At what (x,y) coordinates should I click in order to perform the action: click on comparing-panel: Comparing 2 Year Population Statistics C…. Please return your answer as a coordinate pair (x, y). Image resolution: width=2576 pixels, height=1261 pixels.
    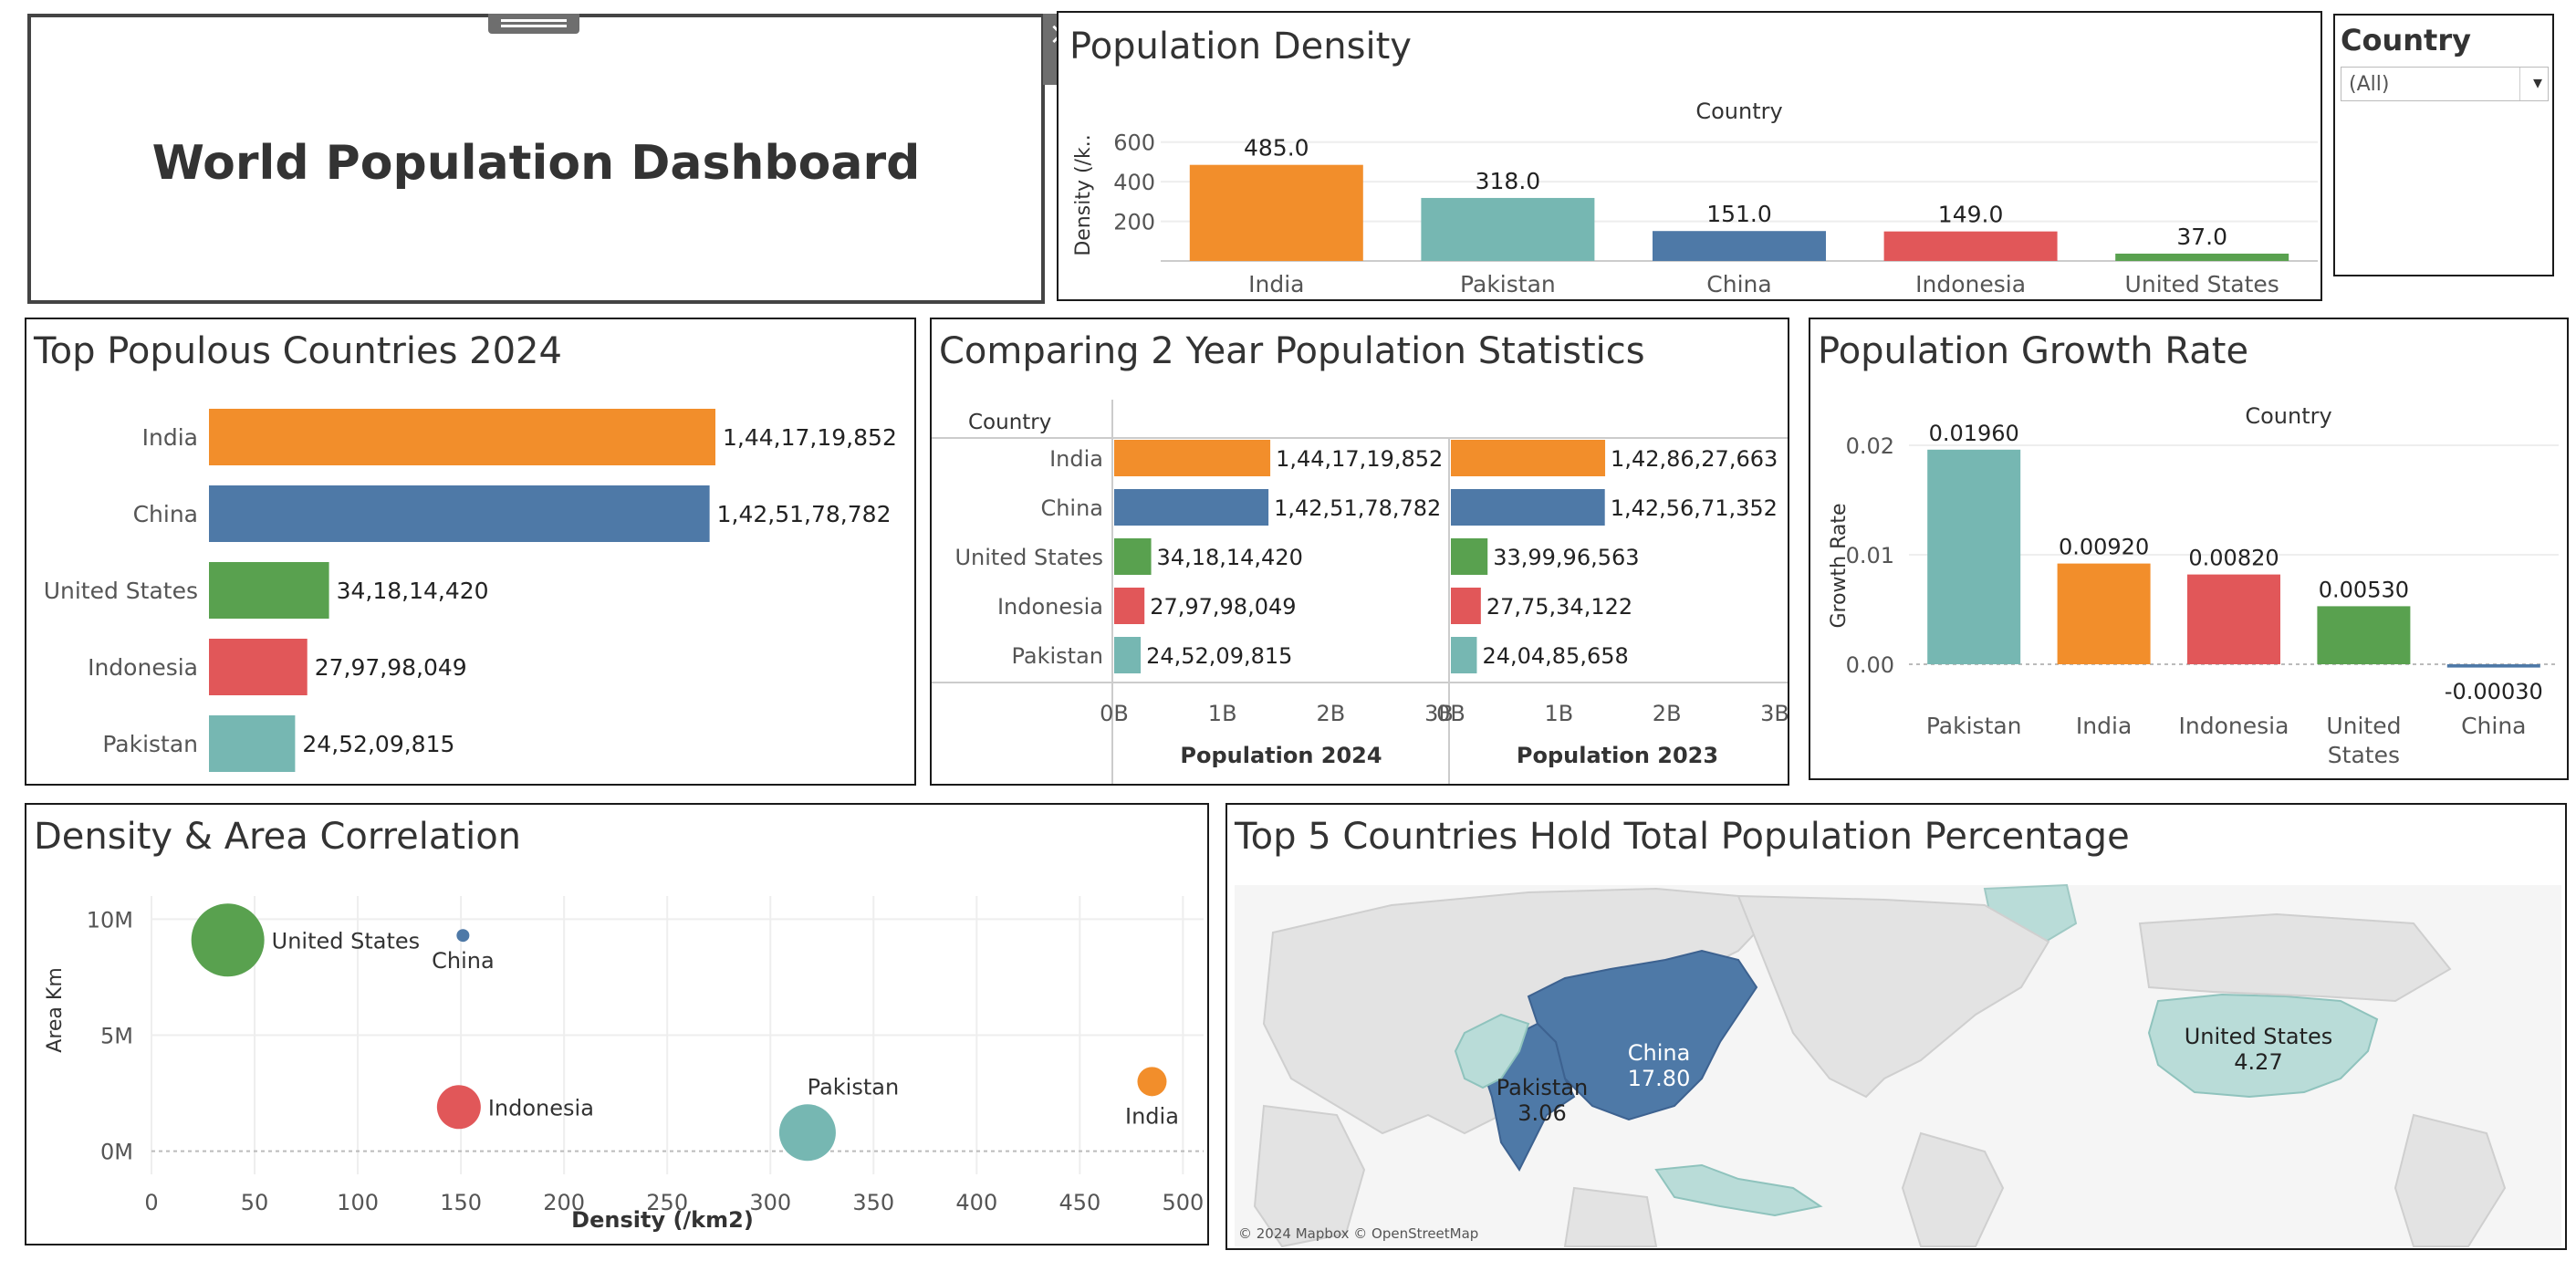
    Looking at the image, I should click on (1359, 552).